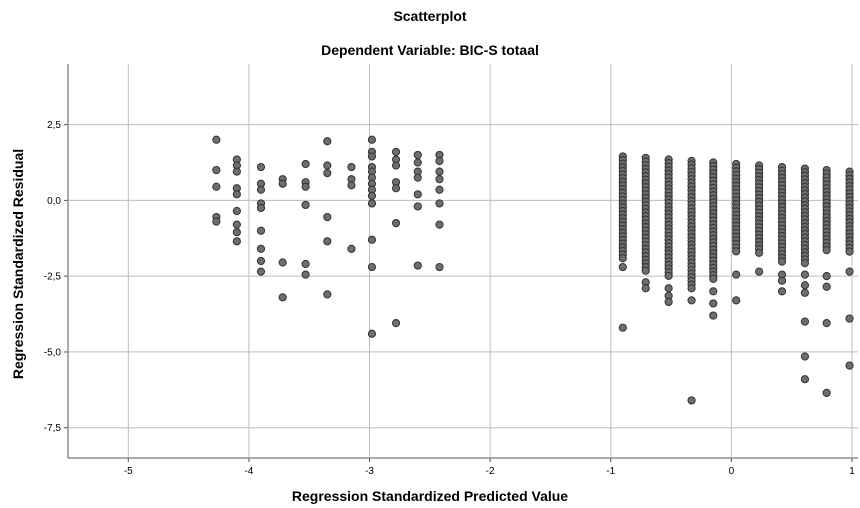 The width and height of the screenshot is (860, 508). What do you see at coordinates (852, 471) in the screenshot?
I see `x-tick-label: 1` at bounding box center [852, 471].